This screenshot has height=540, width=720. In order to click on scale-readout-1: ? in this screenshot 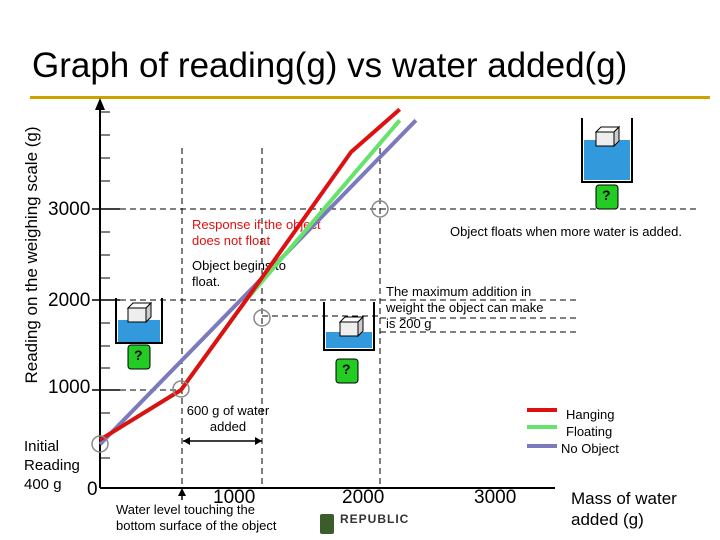, I will do `click(138, 355)`.